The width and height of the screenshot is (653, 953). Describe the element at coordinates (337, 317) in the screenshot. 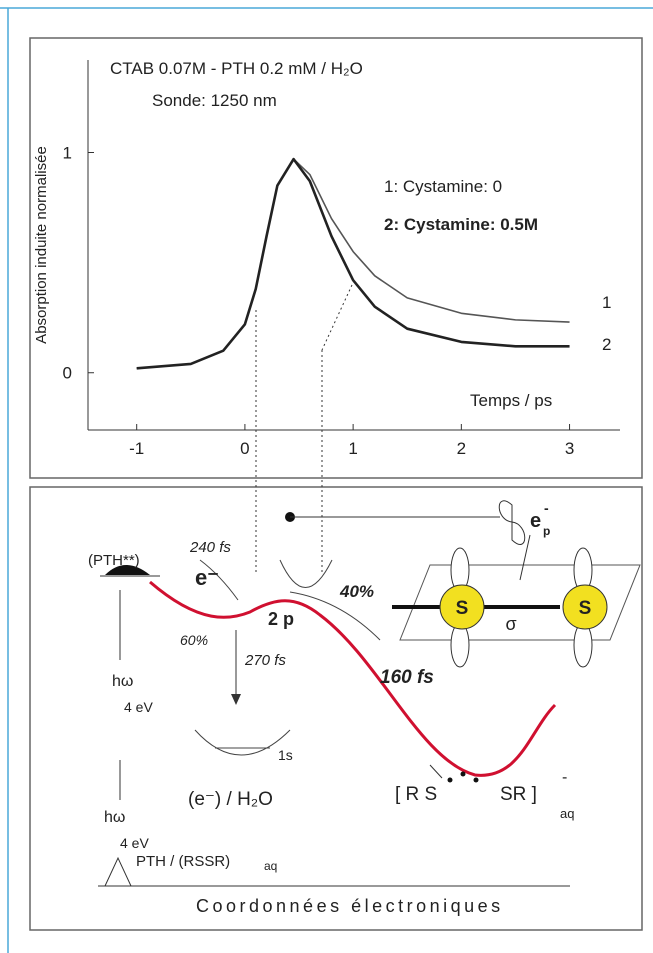

I see `guide-dotted` at that location.